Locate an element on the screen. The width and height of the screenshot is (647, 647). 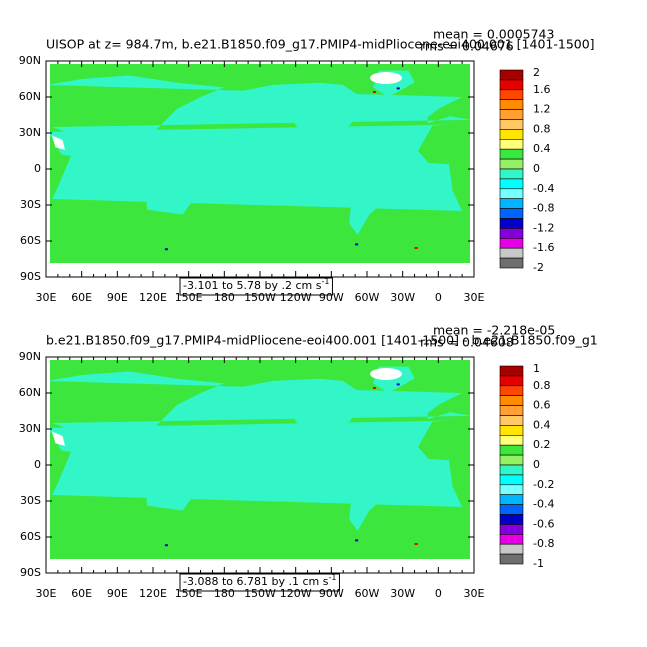
colorbar-label: 1 is located at coordinates (536, 368).